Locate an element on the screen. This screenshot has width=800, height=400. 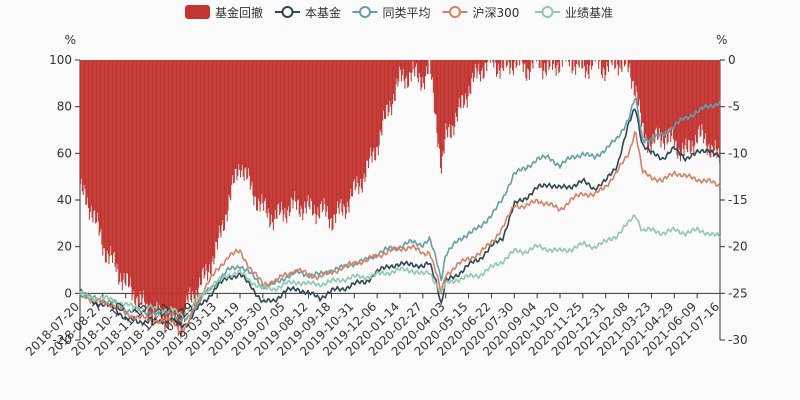
legend-label: 业绩基准 is located at coordinates (589, 13).